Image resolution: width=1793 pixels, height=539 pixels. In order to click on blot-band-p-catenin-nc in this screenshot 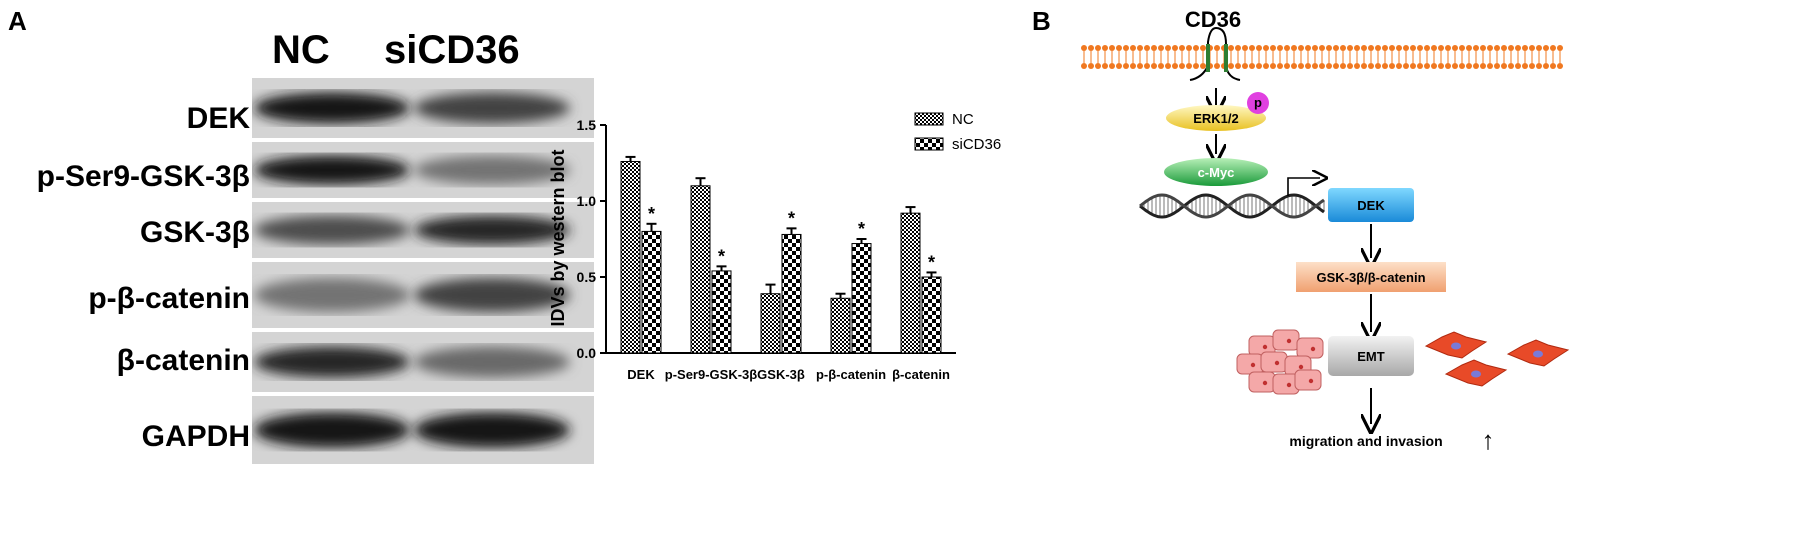, I will do `click(332, 295)`.